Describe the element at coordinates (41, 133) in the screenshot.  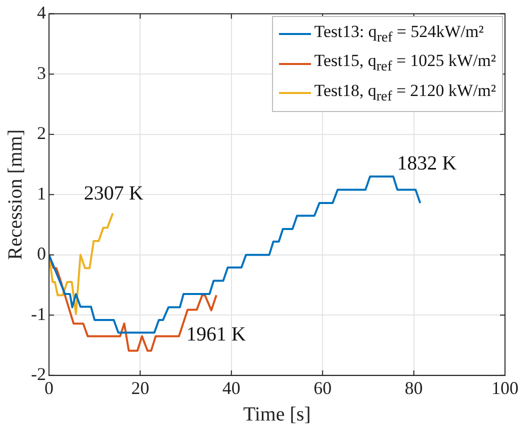
I see `y-tick-label: 2` at that location.